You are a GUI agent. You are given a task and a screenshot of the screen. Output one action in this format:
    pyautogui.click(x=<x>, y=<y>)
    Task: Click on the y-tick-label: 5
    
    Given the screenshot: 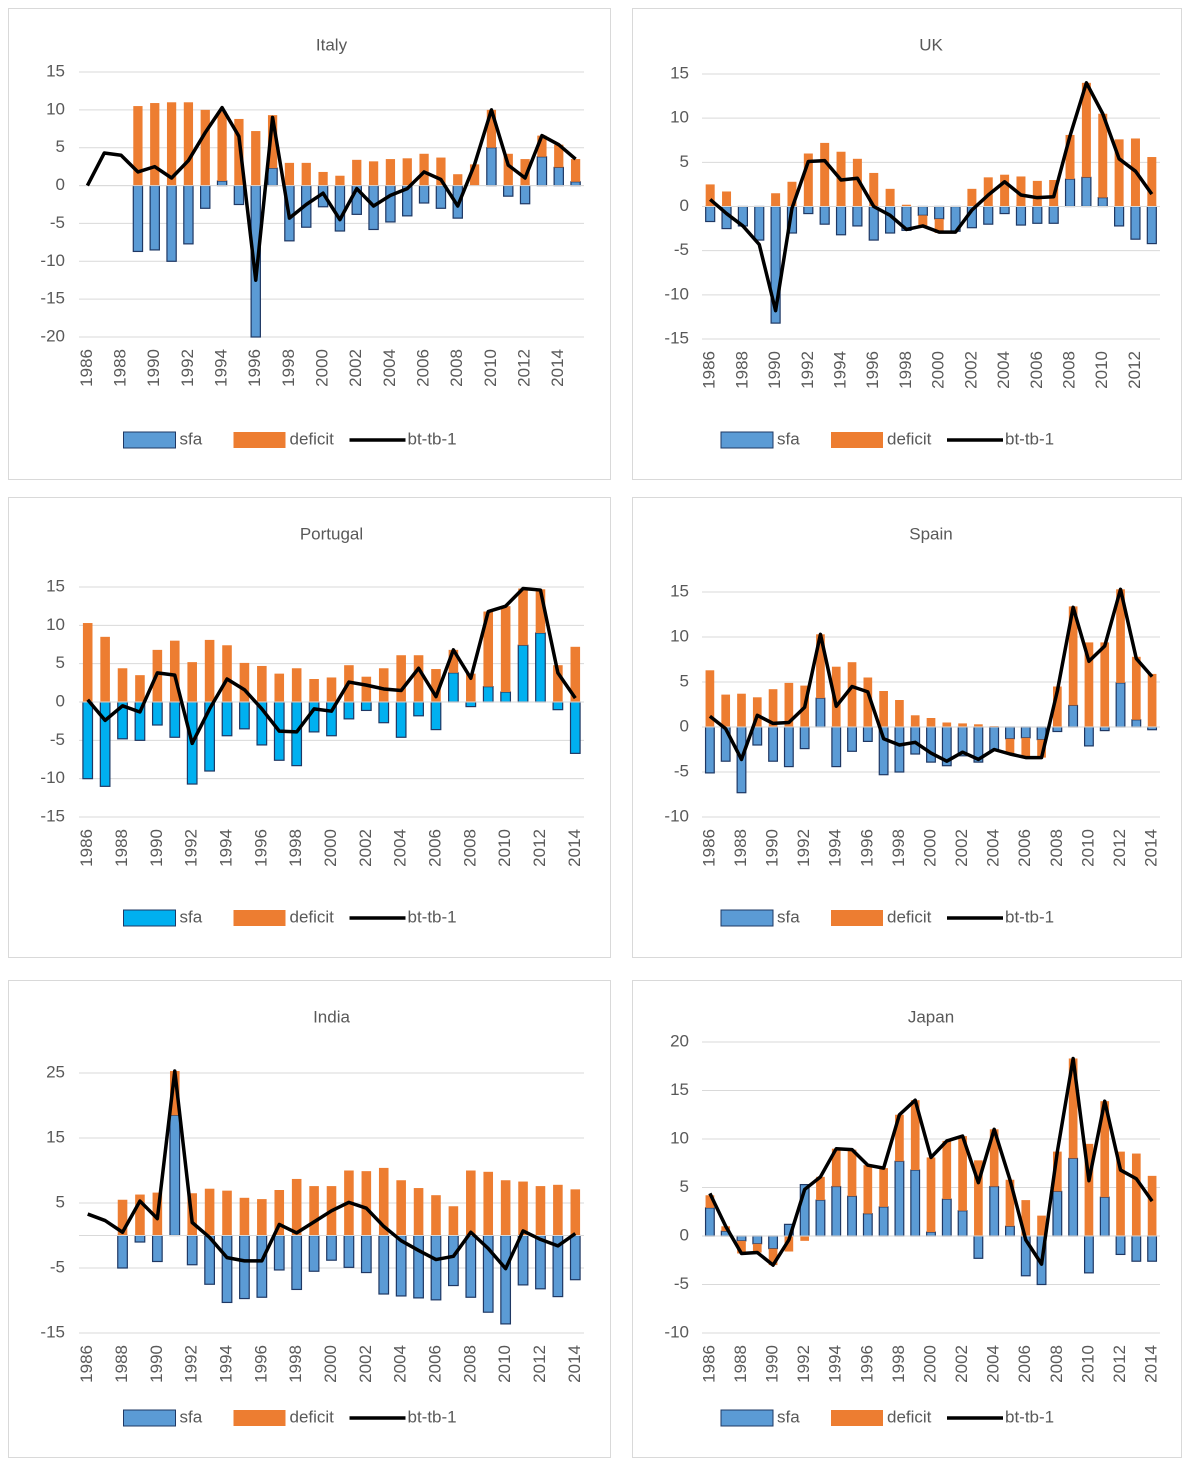 What is the action you would take?
    pyautogui.click(x=60, y=1201)
    